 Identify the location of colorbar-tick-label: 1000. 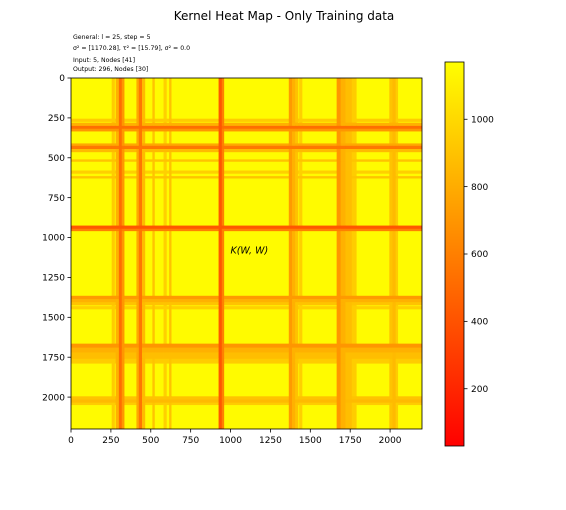
(482, 120).